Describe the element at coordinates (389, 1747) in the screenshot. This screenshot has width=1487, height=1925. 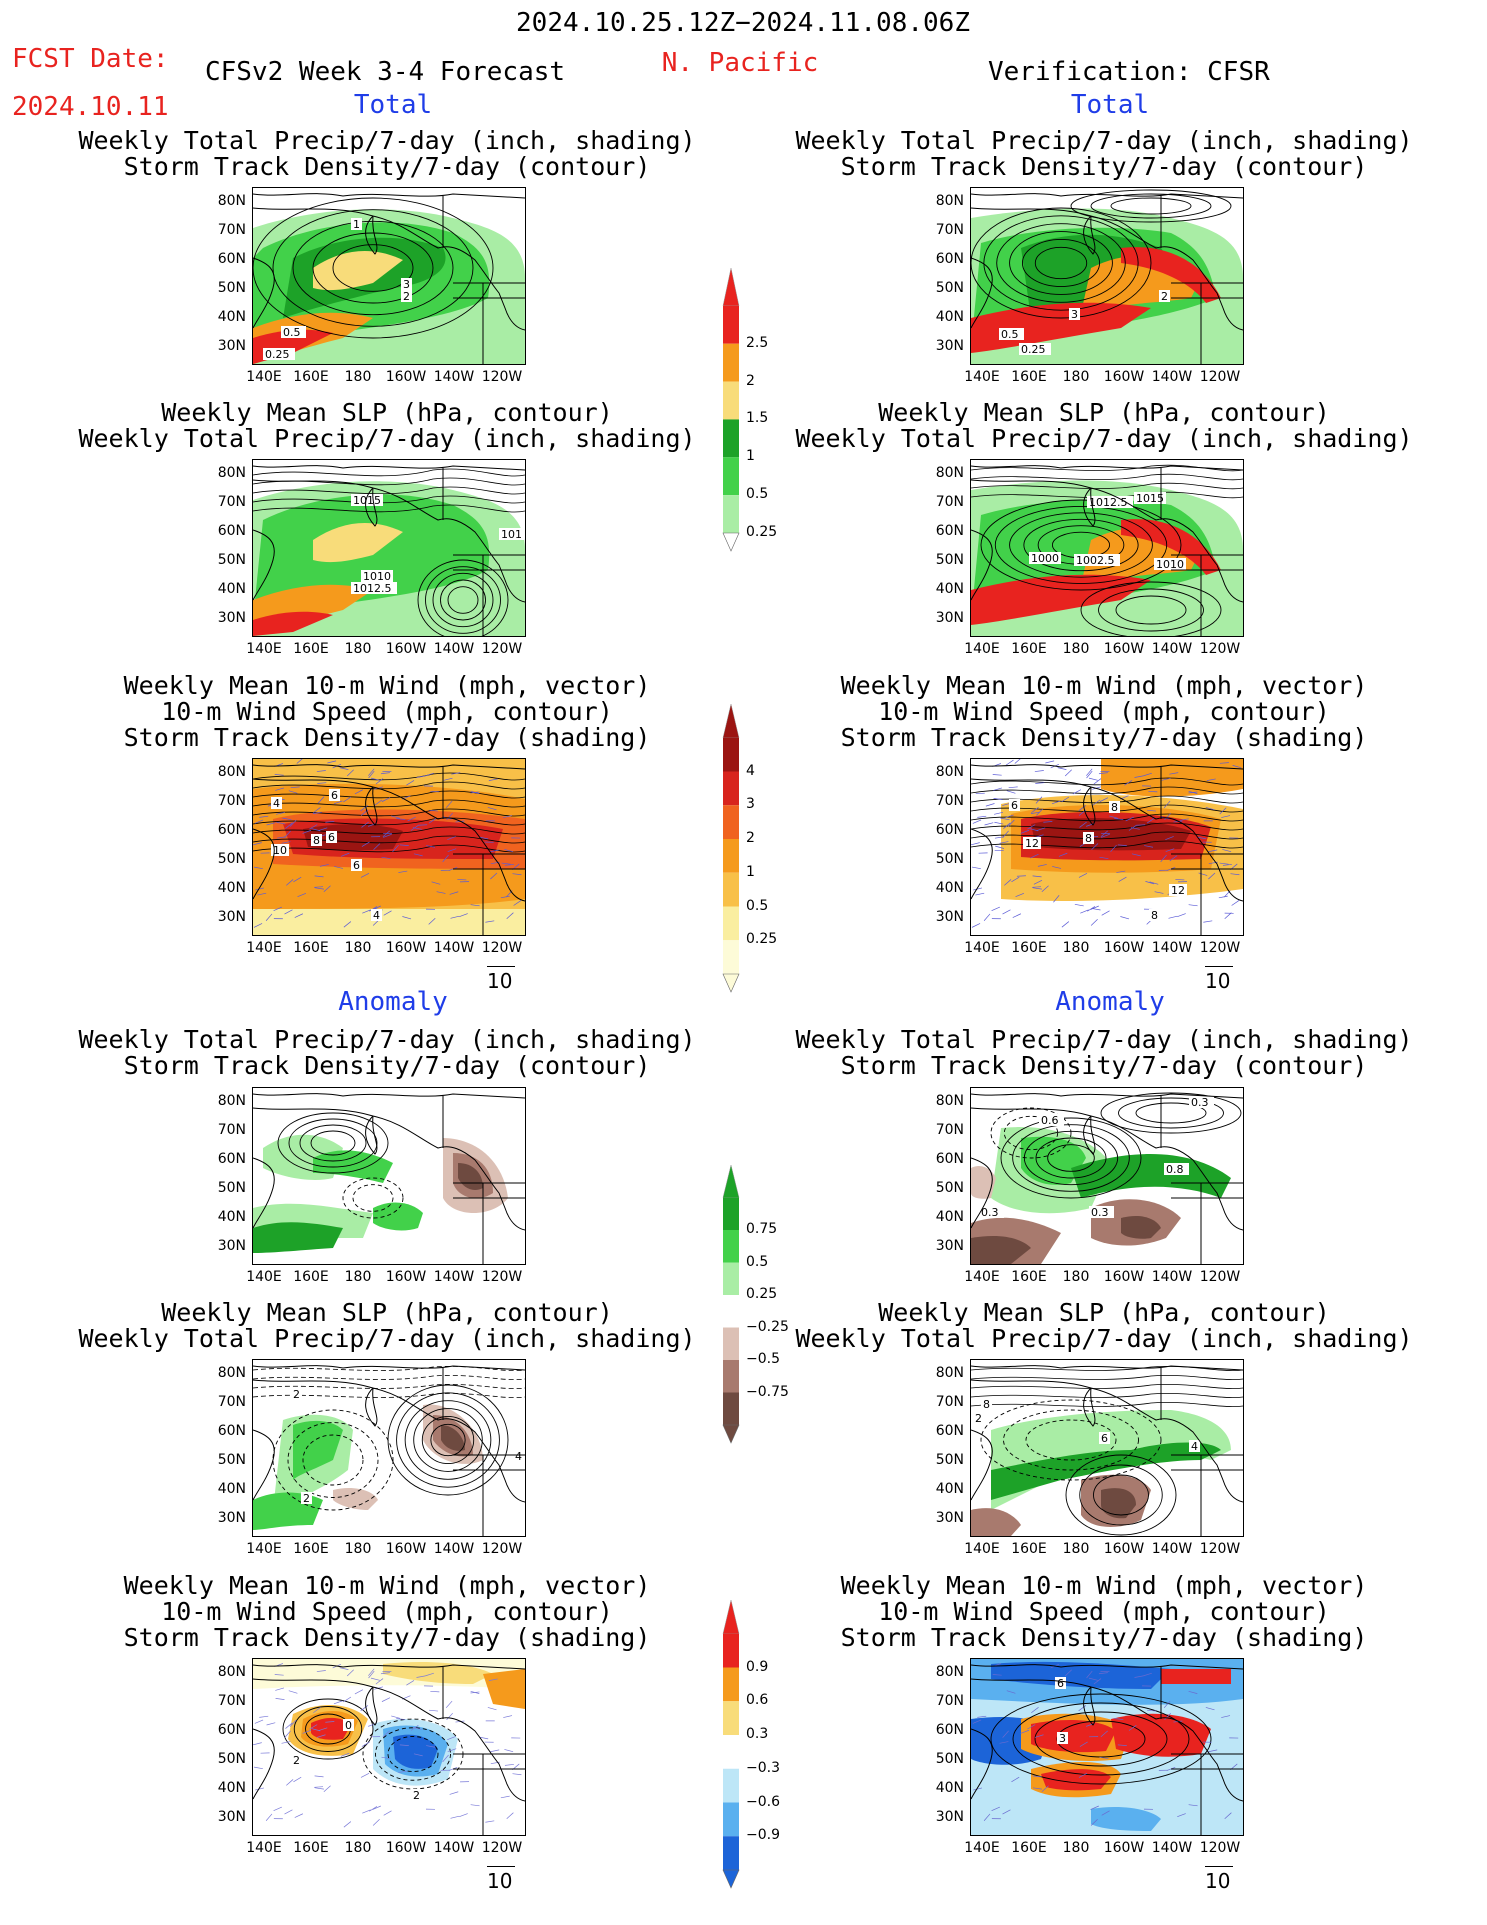
I see `map-fc-wind-anom: 0 2 2` at that location.